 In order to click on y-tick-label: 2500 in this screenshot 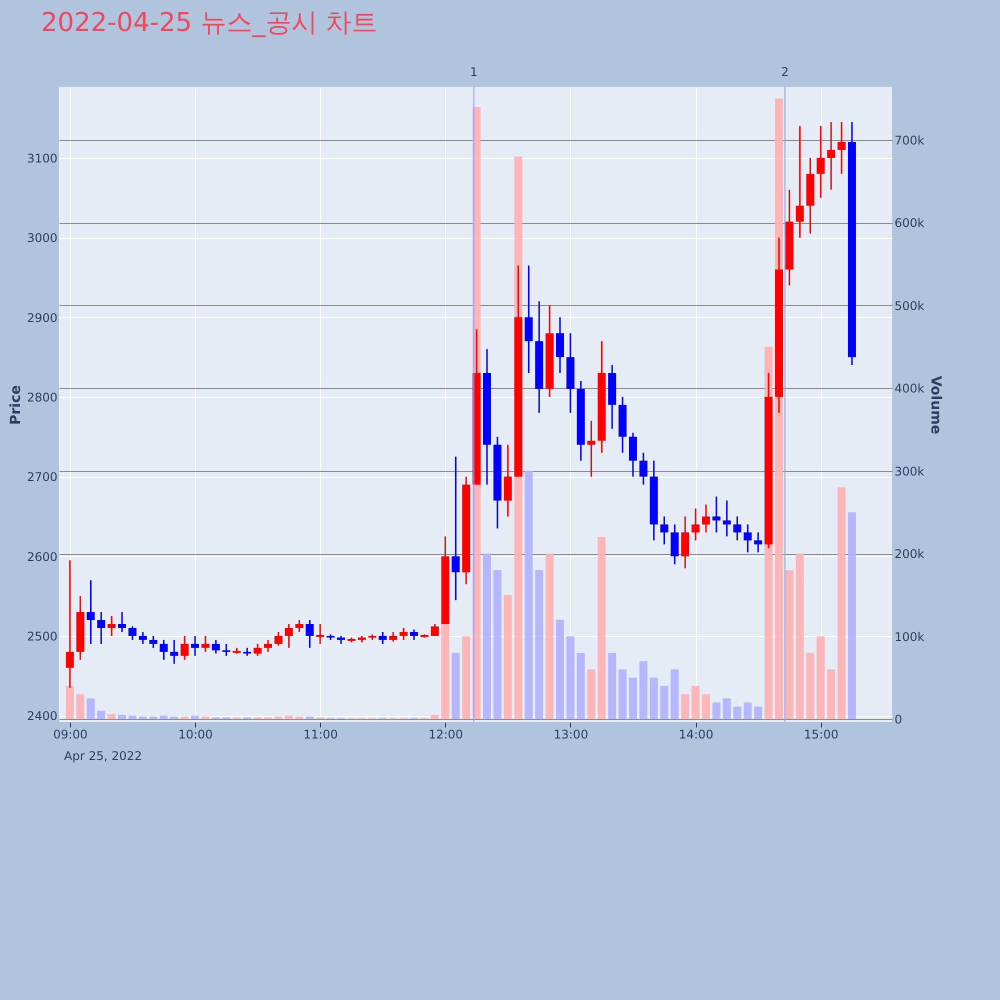, I will do `click(42, 636)`.